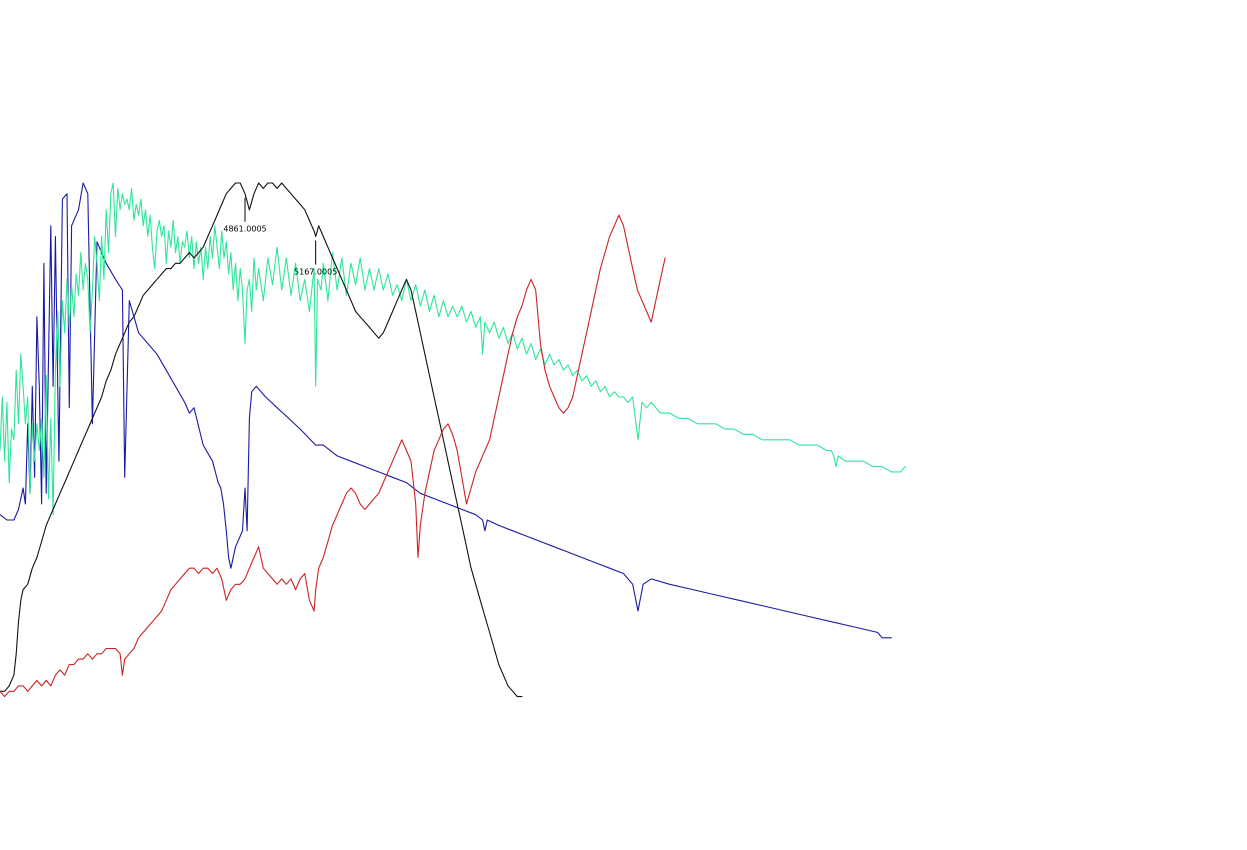 The width and height of the screenshot is (1247, 850). What do you see at coordinates (244, 229) in the screenshot?
I see `annotation-label-1: 4861.0005` at bounding box center [244, 229].